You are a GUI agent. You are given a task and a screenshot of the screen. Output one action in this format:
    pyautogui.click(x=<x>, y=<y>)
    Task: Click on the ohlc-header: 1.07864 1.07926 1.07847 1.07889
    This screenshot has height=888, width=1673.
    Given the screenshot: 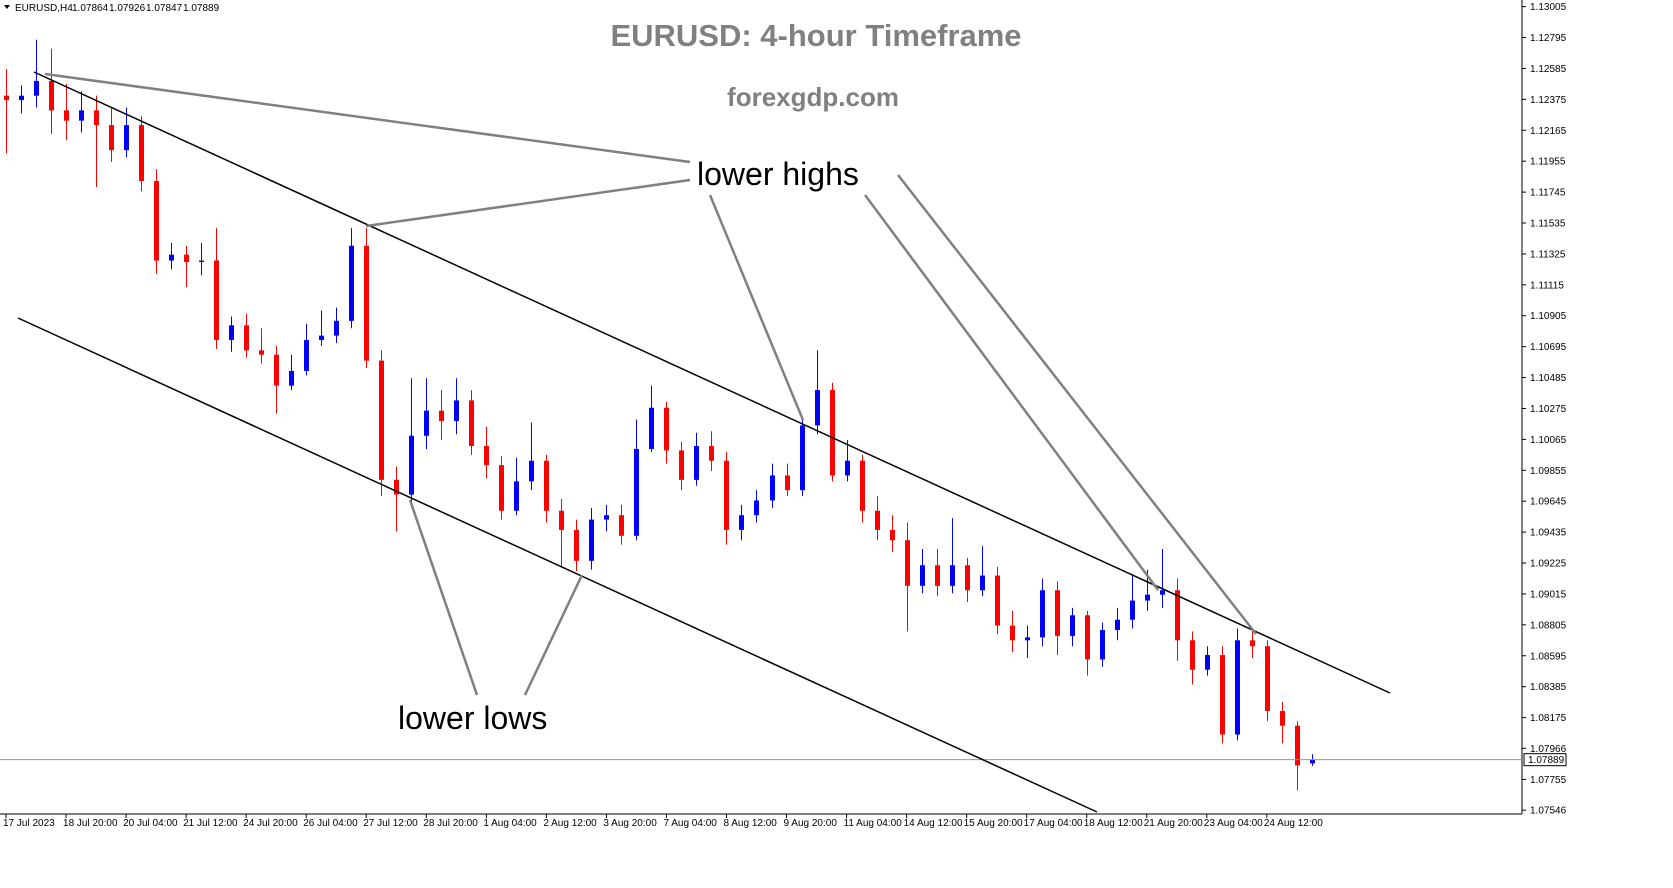 What is the action you would take?
    pyautogui.click(x=146, y=8)
    